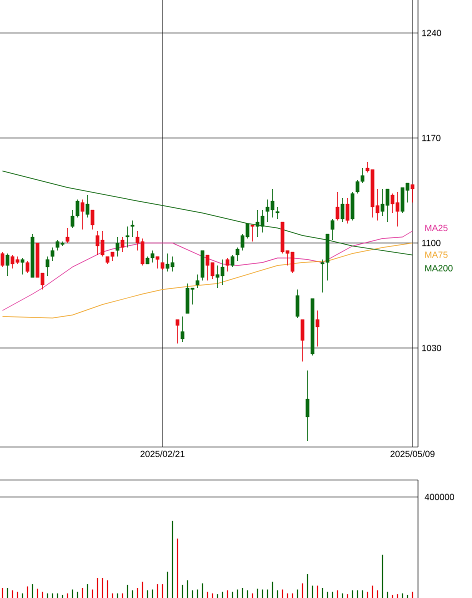 The width and height of the screenshot is (472, 598). What do you see at coordinates (431, 138) in the screenshot?
I see `y-tick-label: 1170` at bounding box center [431, 138].